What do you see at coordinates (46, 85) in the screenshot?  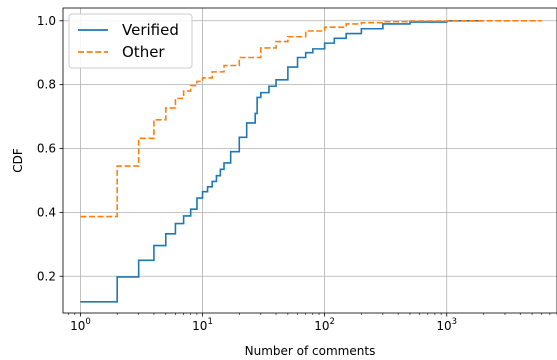 I see `y-tick-label: 0.8` at bounding box center [46, 85].